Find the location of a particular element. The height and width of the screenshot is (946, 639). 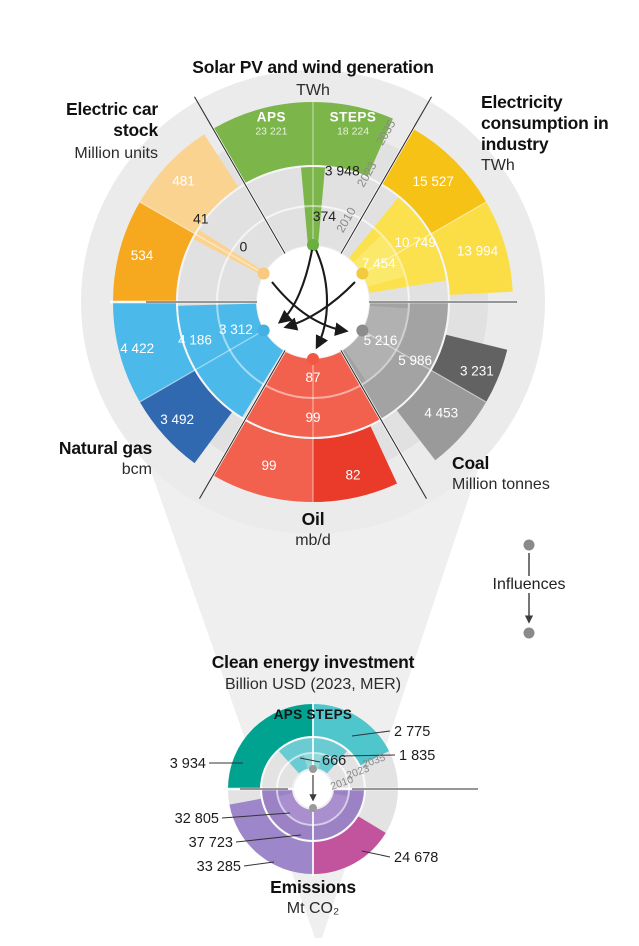

influence-arrow-electricity_industry-to-natural_gas is located at coordinates (319, 306).